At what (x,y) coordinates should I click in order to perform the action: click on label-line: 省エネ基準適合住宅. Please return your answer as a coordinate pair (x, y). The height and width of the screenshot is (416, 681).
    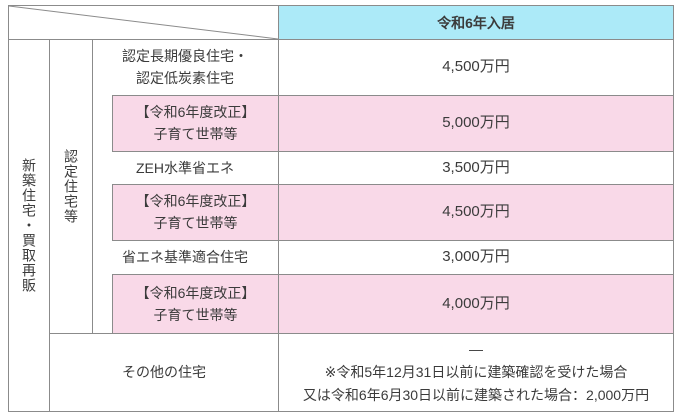
    Looking at the image, I should click on (185, 257).